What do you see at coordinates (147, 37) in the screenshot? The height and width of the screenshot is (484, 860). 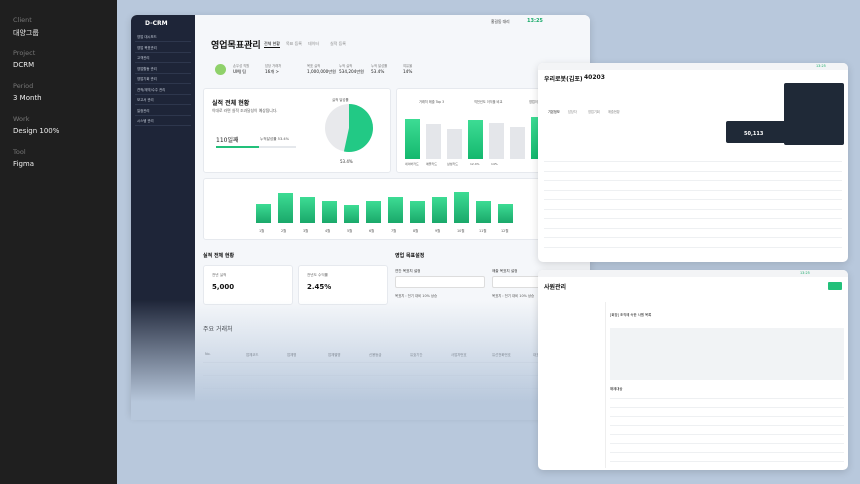 I see `menu-item: 영업 대시보드` at bounding box center [147, 37].